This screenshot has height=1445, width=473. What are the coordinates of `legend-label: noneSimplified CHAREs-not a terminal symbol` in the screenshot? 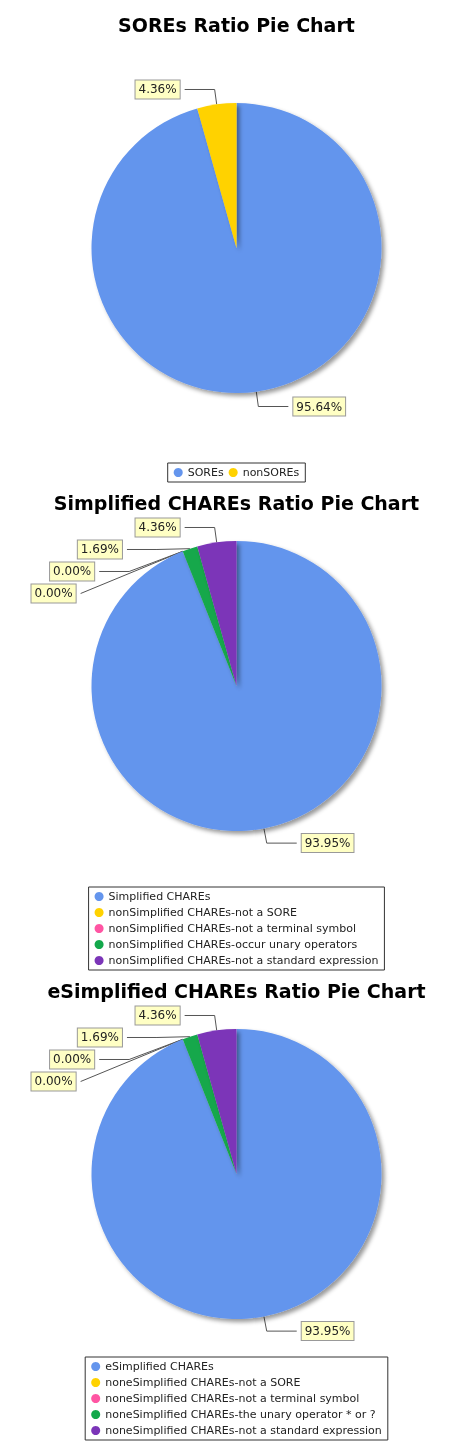 It's located at (232, 1398).